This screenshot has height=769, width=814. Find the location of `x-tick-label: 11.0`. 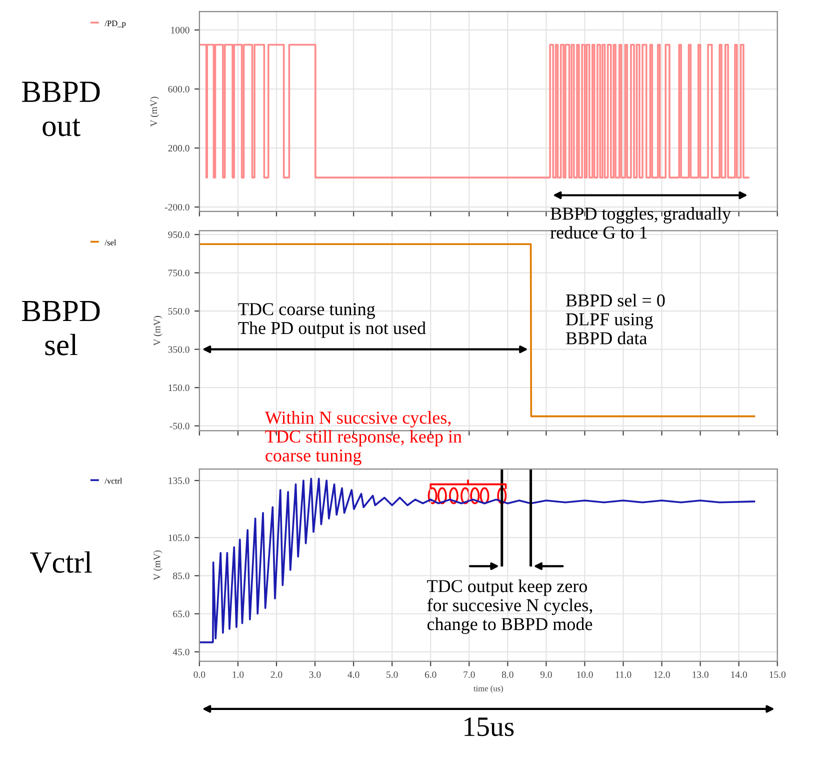

x-tick-label: 11.0 is located at coordinates (624, 674).